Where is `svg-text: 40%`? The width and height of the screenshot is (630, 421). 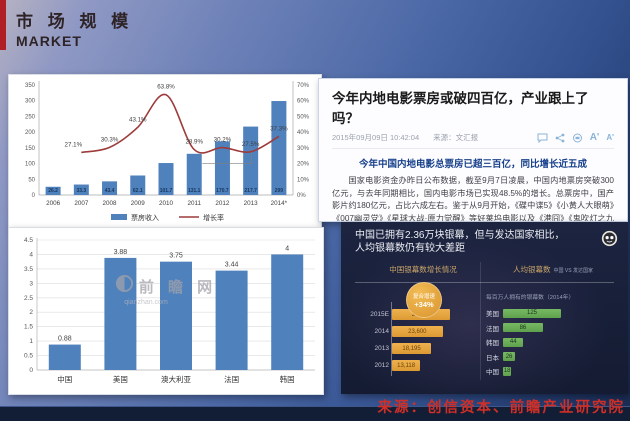
svg-text: 40% is located at coordinates (303, 133).